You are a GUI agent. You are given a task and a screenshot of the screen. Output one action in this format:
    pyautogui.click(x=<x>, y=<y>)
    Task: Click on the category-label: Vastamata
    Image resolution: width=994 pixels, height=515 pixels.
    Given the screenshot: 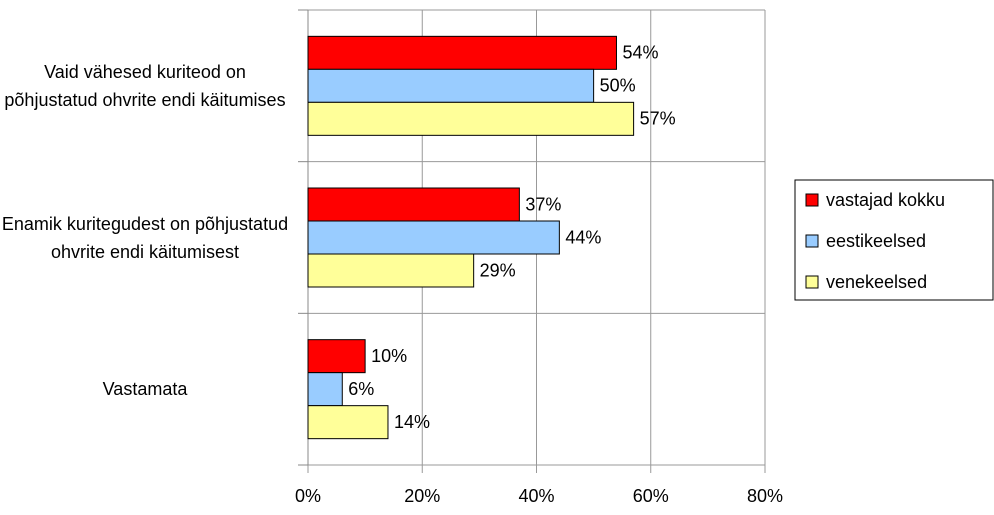 What is the action you would take?
    pyautogui.click(x=145, y=389)
    